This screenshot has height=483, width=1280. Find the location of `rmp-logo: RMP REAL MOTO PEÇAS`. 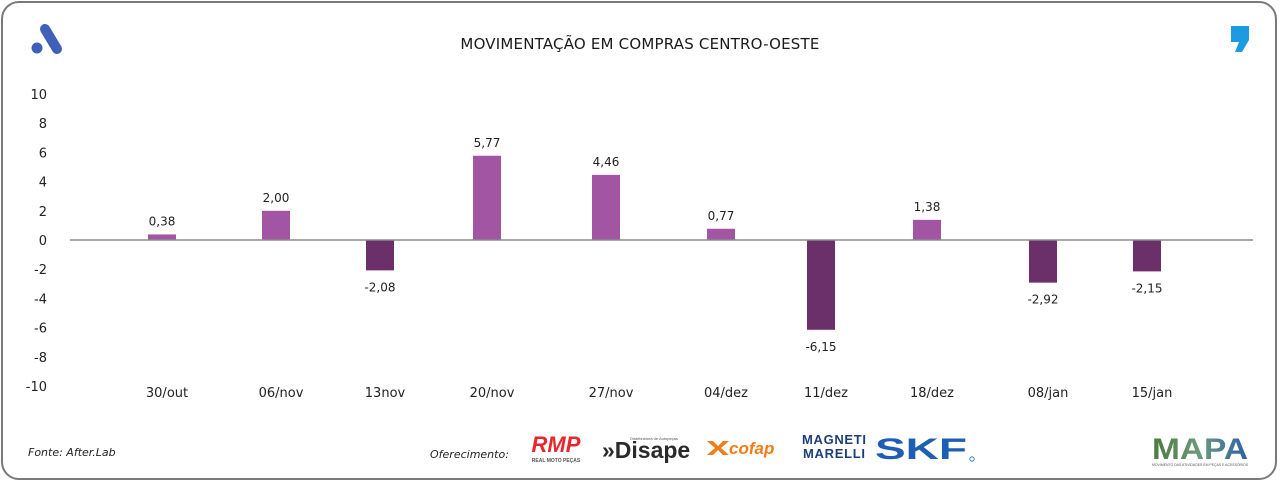

rmp-logo: RMP REAL MOTO PEÇAS is located at coordinates (556, 448).